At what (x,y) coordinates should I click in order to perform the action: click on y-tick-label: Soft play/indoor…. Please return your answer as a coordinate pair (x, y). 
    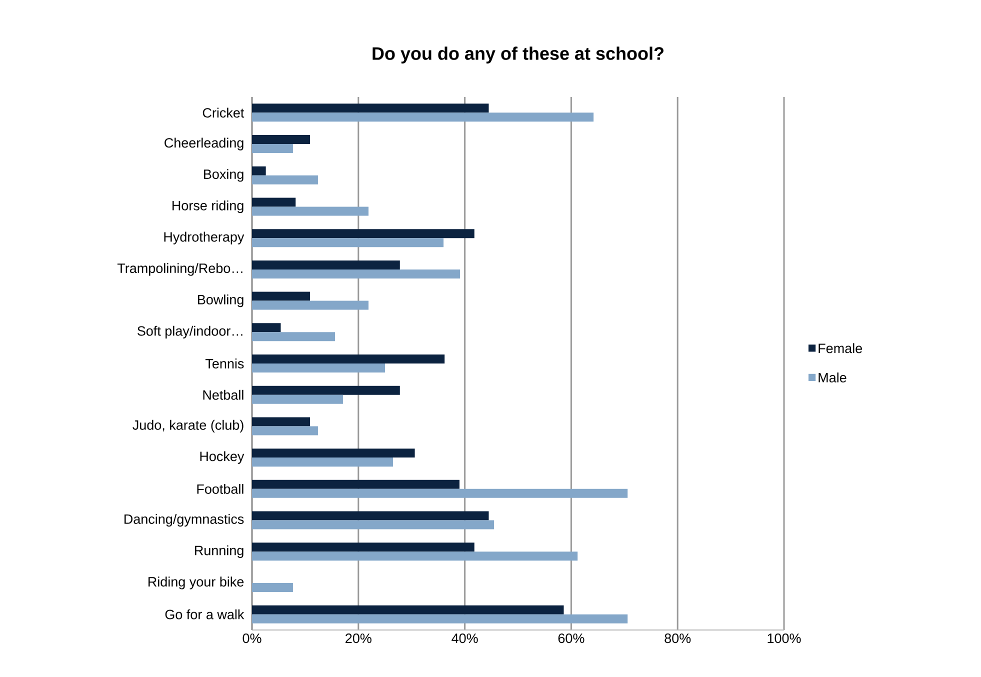
    Looking at the image, I should click on (190, 332).